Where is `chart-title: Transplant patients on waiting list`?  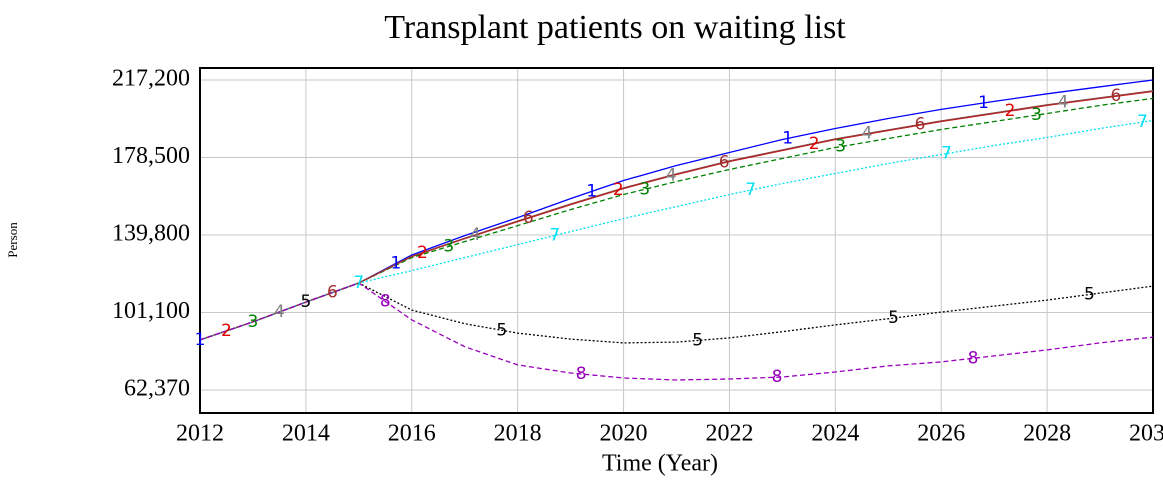
chart-title: Transplant patients on waiting list is located at coordinates (615, 27).